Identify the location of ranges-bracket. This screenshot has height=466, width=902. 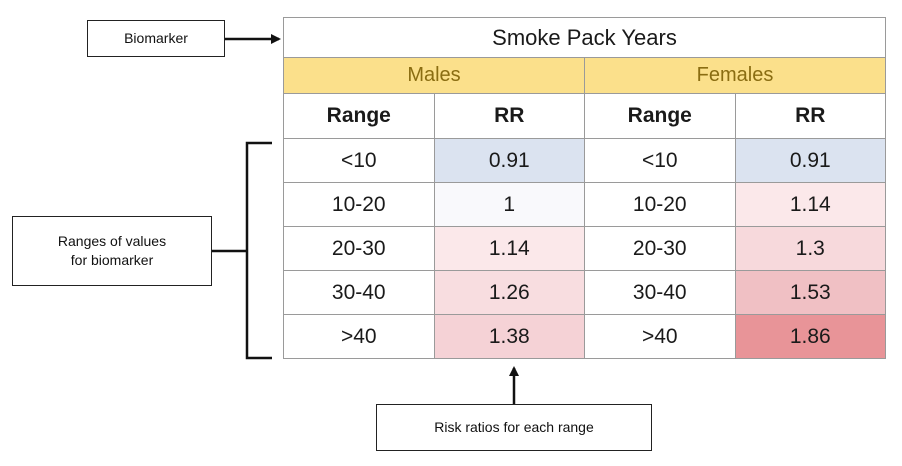
(258, 250).